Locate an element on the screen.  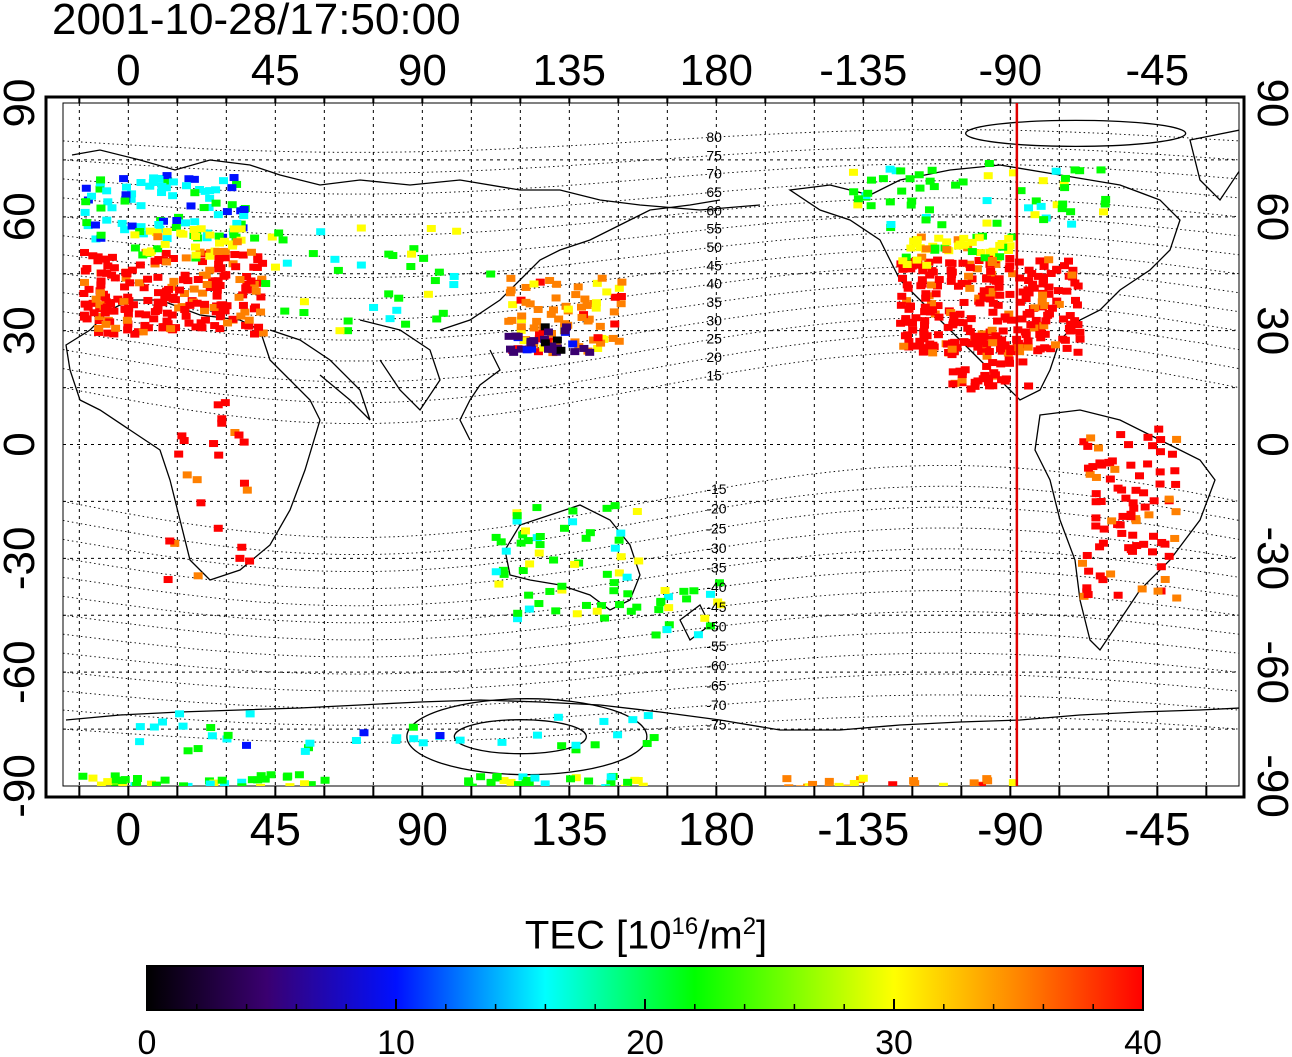
mag-lat-label: -20 is located at coordinates (716, 509).